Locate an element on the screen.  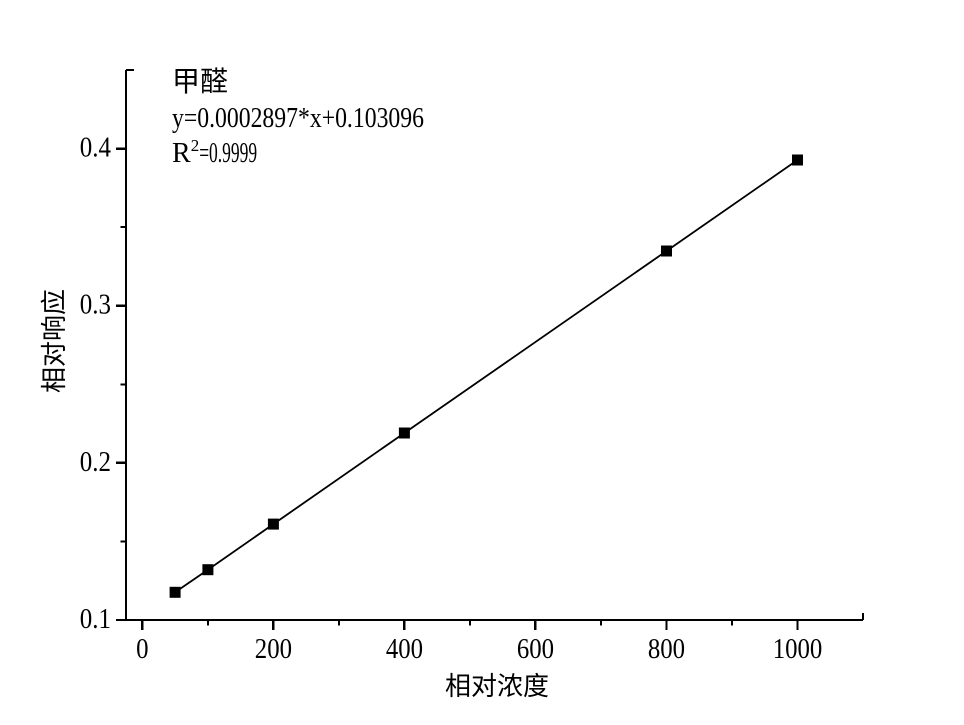
y-tick-label: 0.3 is located at coordinates (95, 305).